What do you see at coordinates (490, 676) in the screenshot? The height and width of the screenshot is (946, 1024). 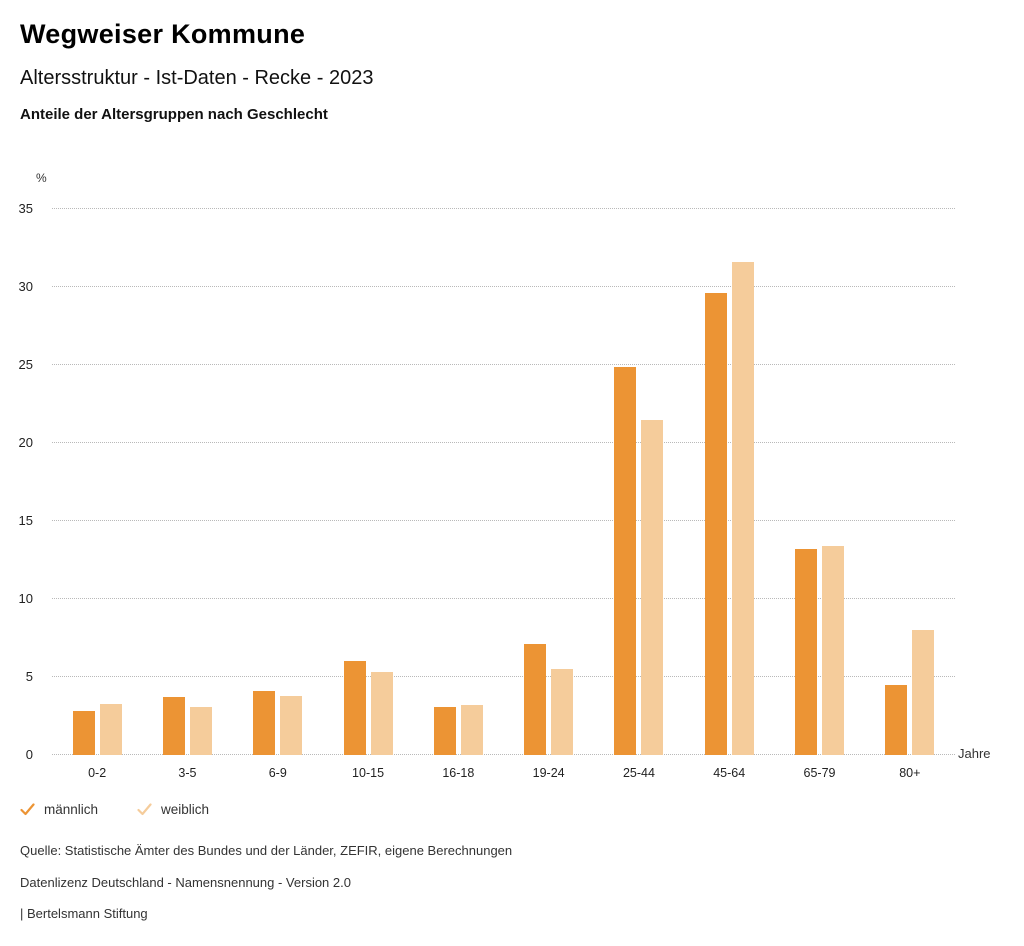 I see `gridline-5: 5` at bounding box center [490, 676].